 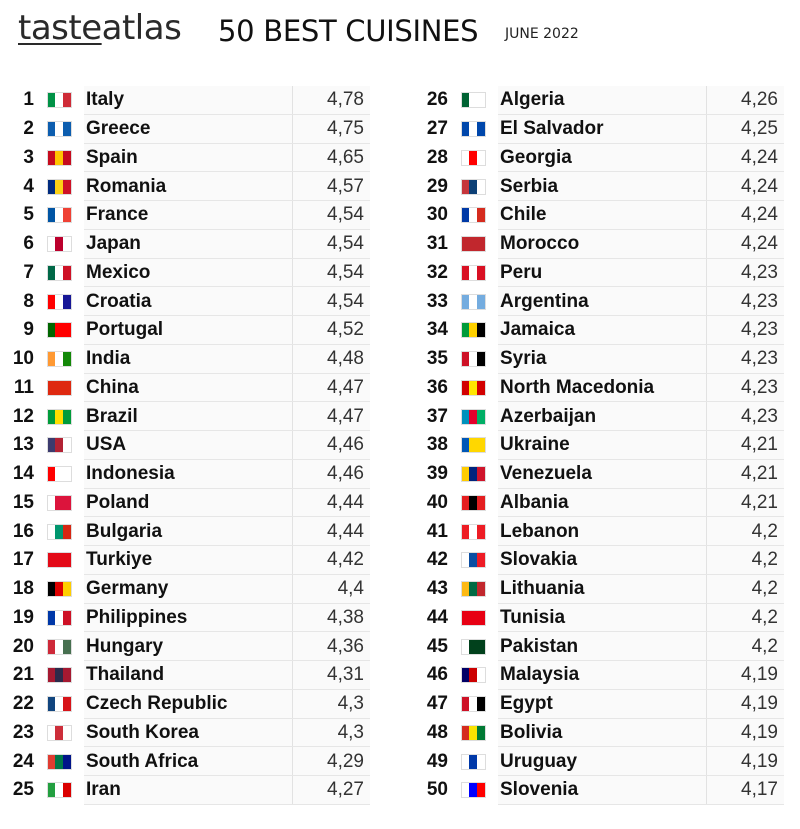 What do you see at coordinates (185, 733) in the screenshot?
I see `ranking-row: 23 South Korea 4,3` at bounding box center [185, 733].